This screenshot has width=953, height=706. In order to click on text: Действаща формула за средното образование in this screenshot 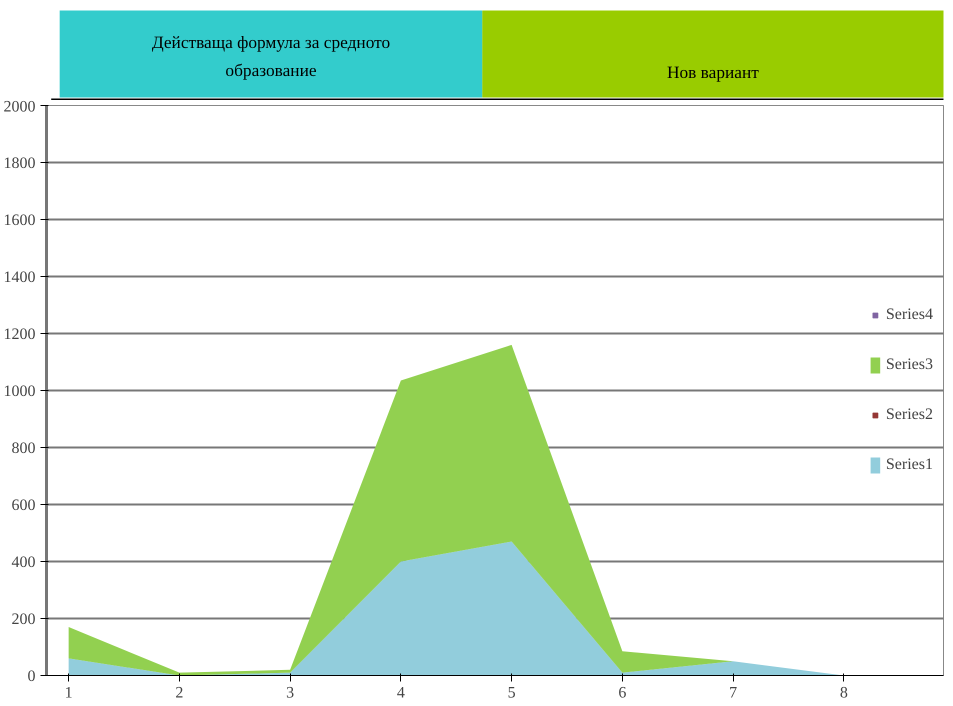, I will do `click(271, 56)`.